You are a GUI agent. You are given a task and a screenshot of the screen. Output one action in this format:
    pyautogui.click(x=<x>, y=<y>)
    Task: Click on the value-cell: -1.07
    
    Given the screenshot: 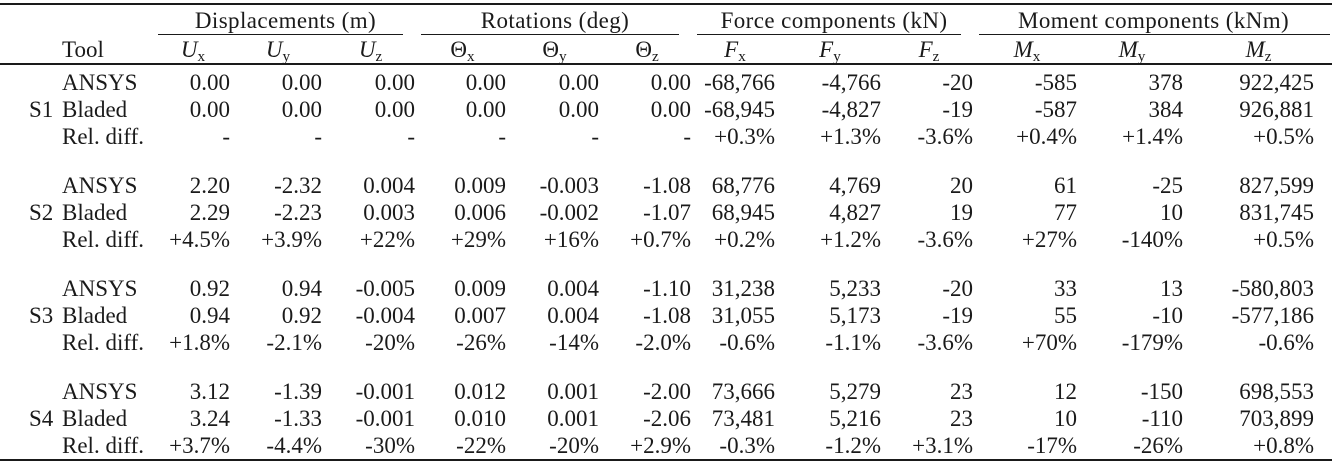 What is the action you would take?
    pyautogui.click(x=667, y=212)
    